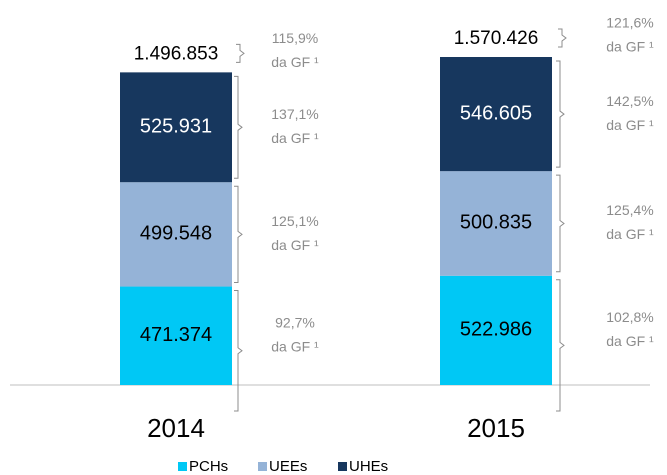  I want to click on value-label: 522.986, so click(496, 330).